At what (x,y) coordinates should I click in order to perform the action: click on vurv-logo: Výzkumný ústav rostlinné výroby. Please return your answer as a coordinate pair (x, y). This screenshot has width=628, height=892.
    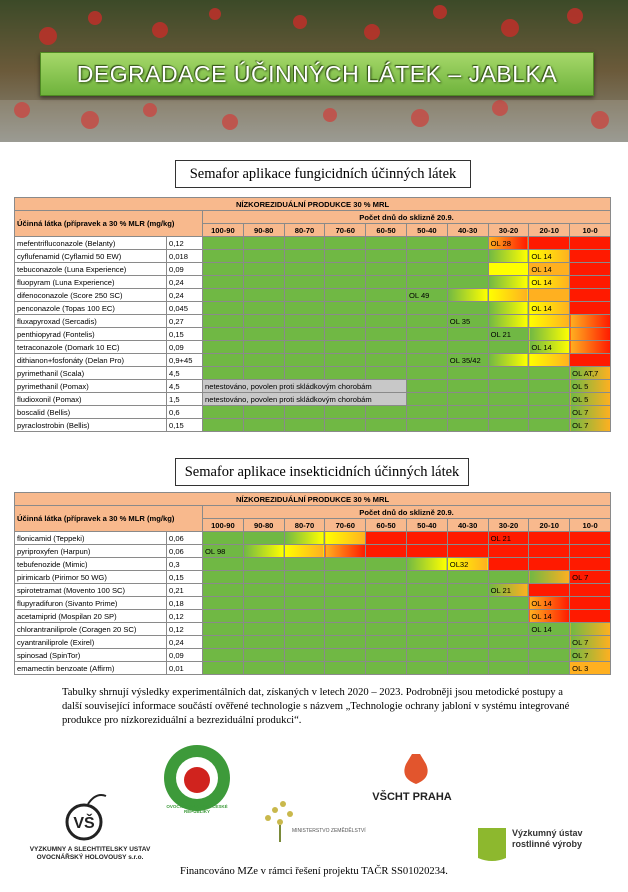
    Looking at the image, I should click on (530, 844).